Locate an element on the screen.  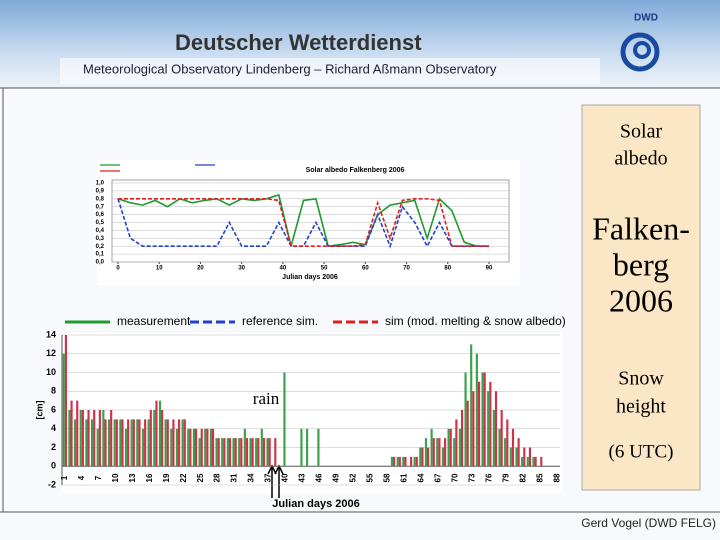
y-tick-label: 2 is located at coordinates (53, 447).